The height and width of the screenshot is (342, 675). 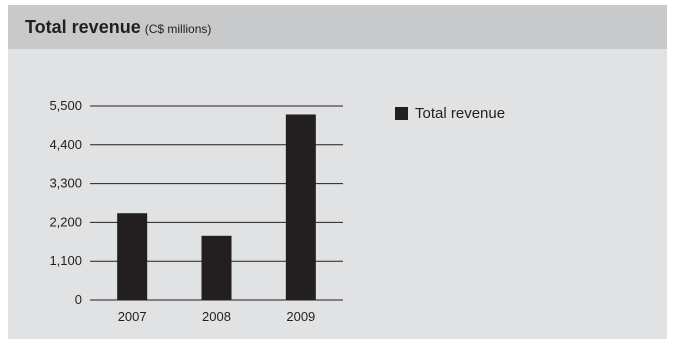 What do you see at coordinates (178, 29) in the screenshot?
I see `chart-subtitle: (C$ millions)` at bounding box center [178, 29].